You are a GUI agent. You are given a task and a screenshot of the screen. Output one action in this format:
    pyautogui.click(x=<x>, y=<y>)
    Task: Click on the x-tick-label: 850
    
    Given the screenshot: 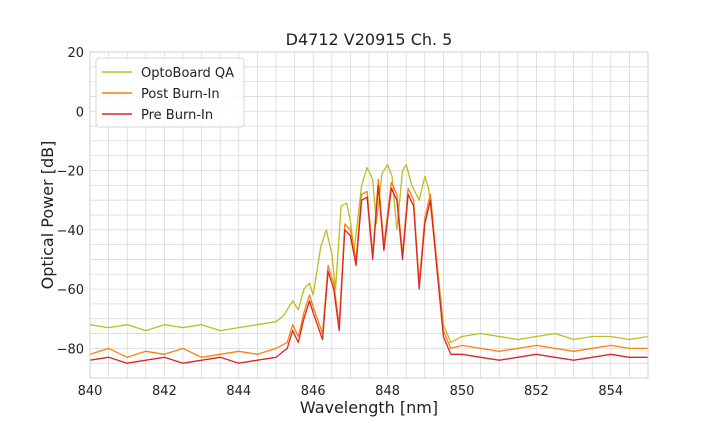 What is the action you would take?
    pyautogui.click(x=462, y=391)
    